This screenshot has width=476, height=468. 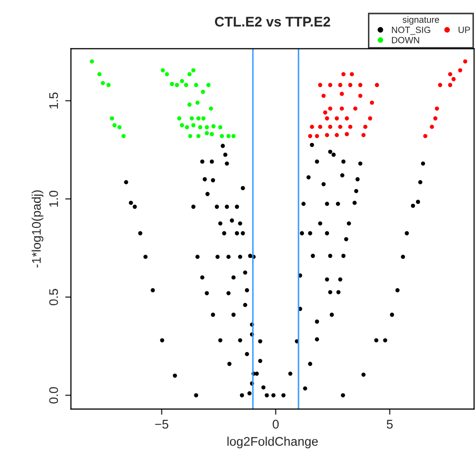 What do you see at coordinates (275, 424) in the screenshot?
I see `x-tick-label: 0` at bounding box center [275, 424].